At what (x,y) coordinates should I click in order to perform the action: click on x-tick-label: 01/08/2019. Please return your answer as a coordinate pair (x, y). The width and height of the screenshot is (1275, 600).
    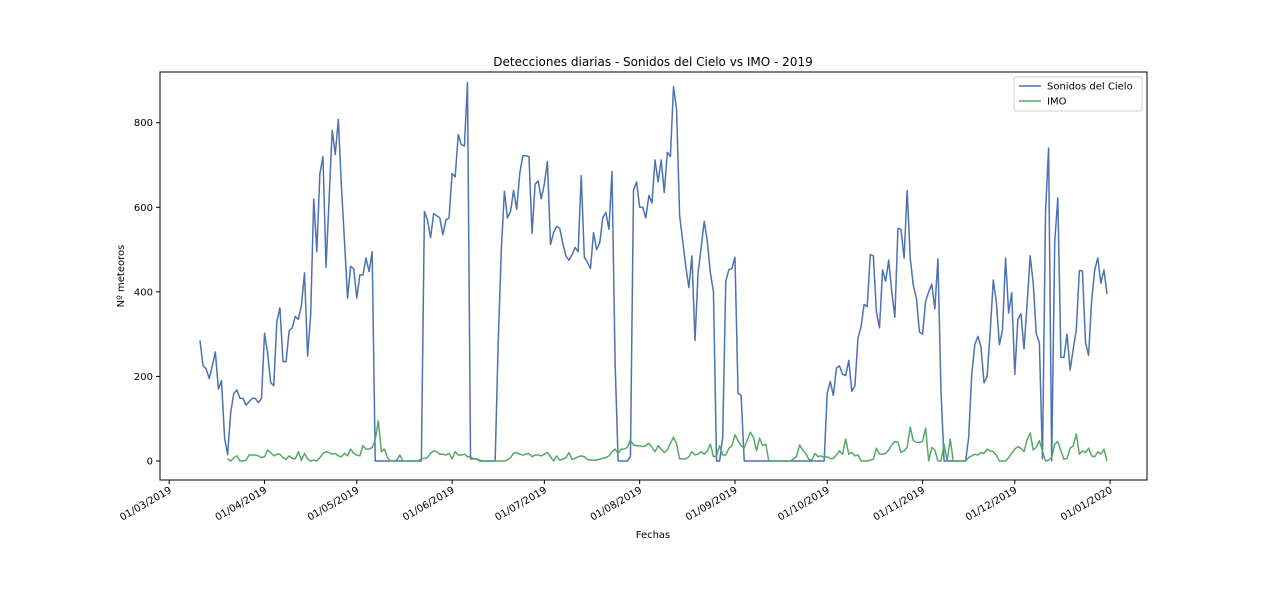
    Looking at the image, I should click on (616, 504).